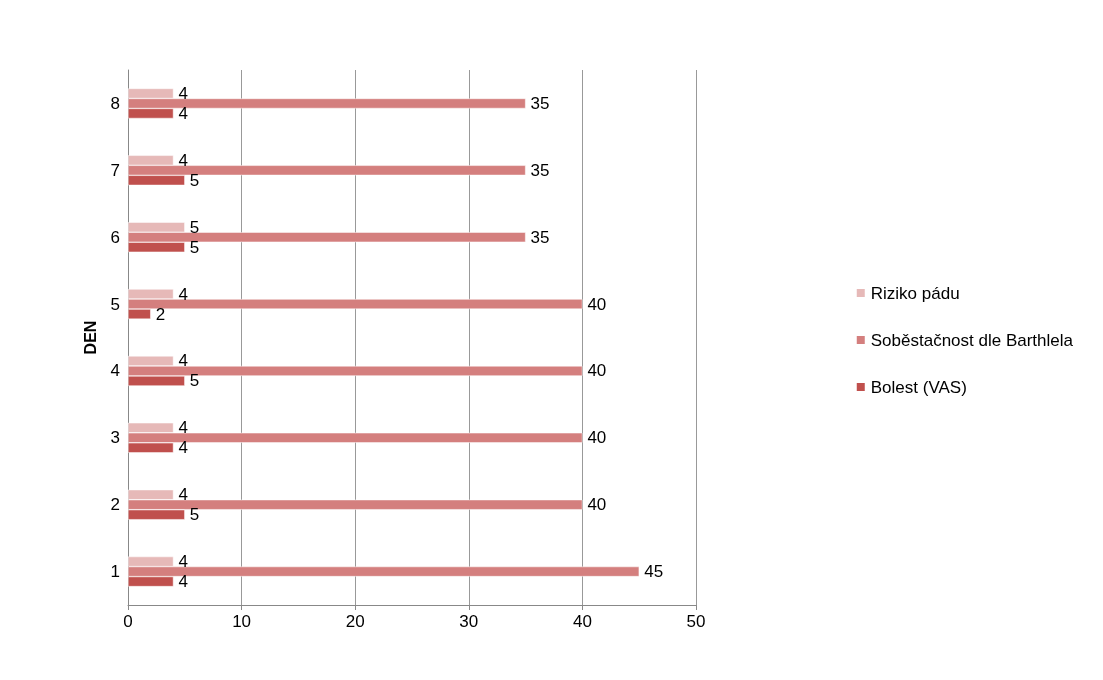 Image resolution: width=1103 pixels, height=680 pixels. What do you see at coordinates (115, 572) in the screenshot?
I see `y-tick-label: 1` at bounding box center [115, 572].